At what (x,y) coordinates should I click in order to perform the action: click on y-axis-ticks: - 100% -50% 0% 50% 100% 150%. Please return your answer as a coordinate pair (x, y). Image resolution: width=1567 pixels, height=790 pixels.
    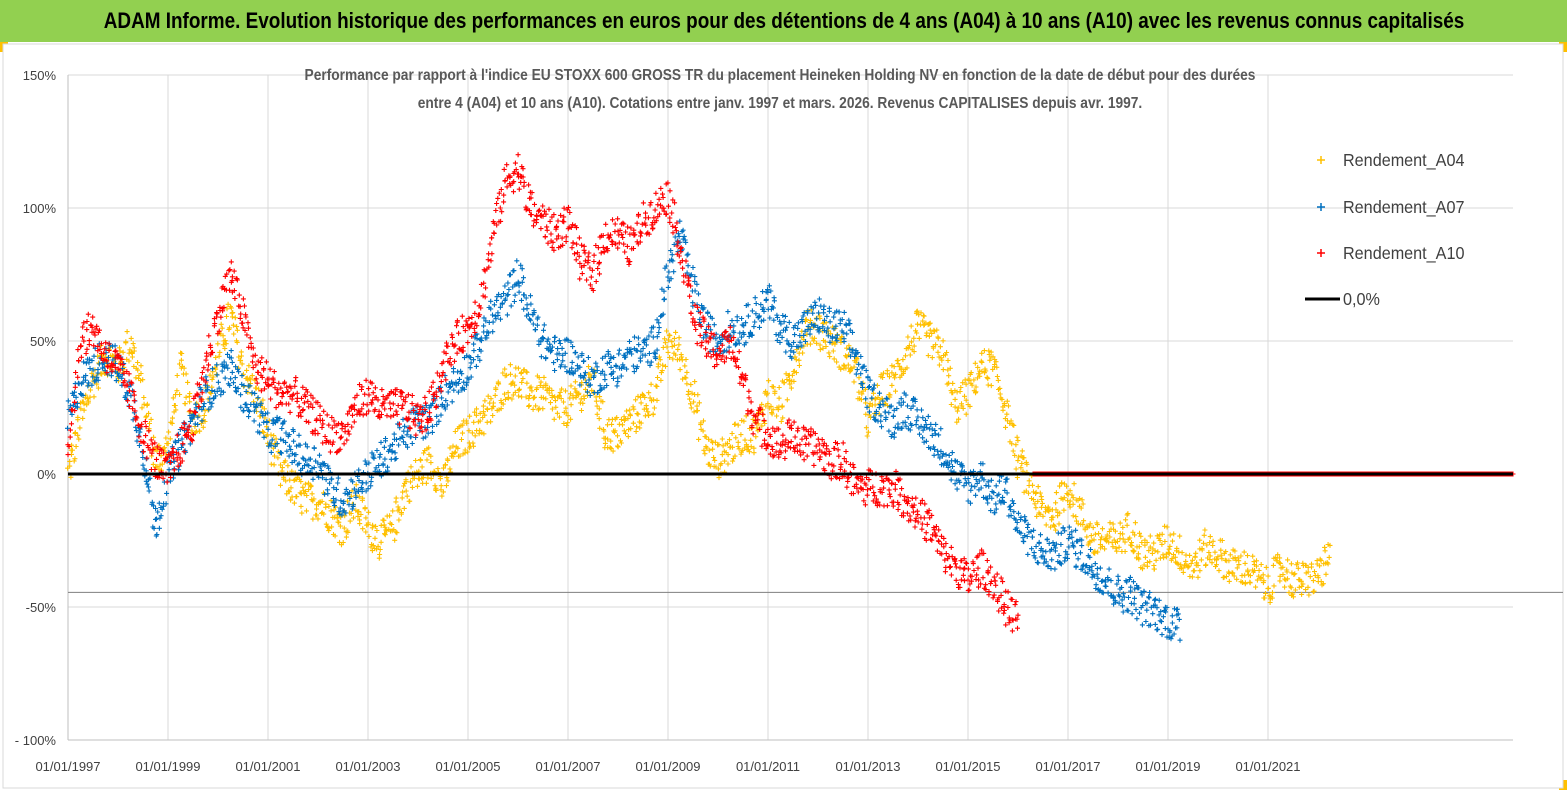
    Looking at the image, I should click on (36, 408).